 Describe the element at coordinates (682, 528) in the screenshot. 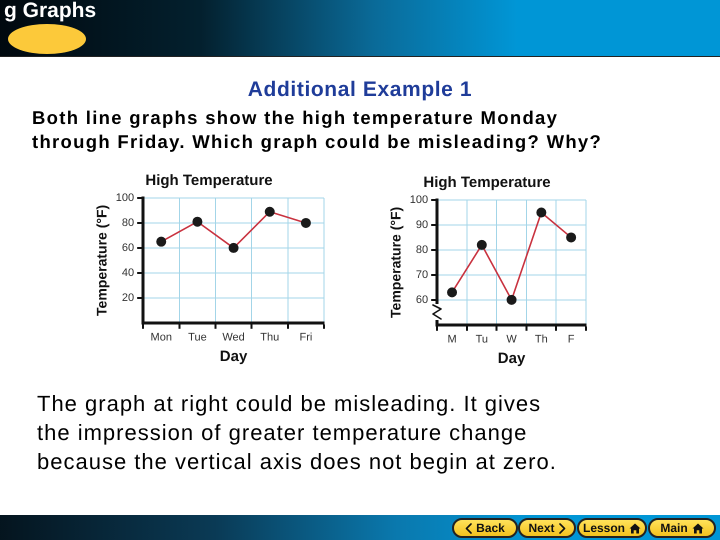

I see `nav-button: Main` at that location.